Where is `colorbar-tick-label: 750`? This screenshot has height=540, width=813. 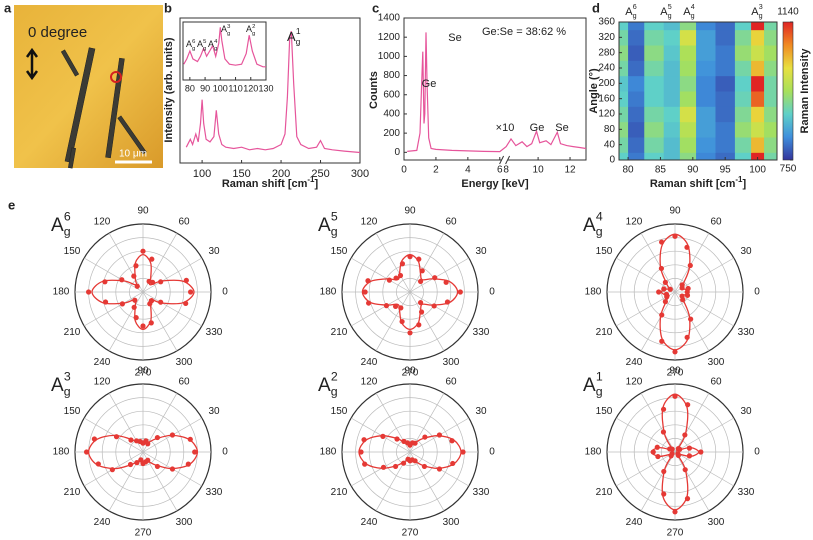
colorbar-tick-label: 750 is located at coordinates (788, 169).